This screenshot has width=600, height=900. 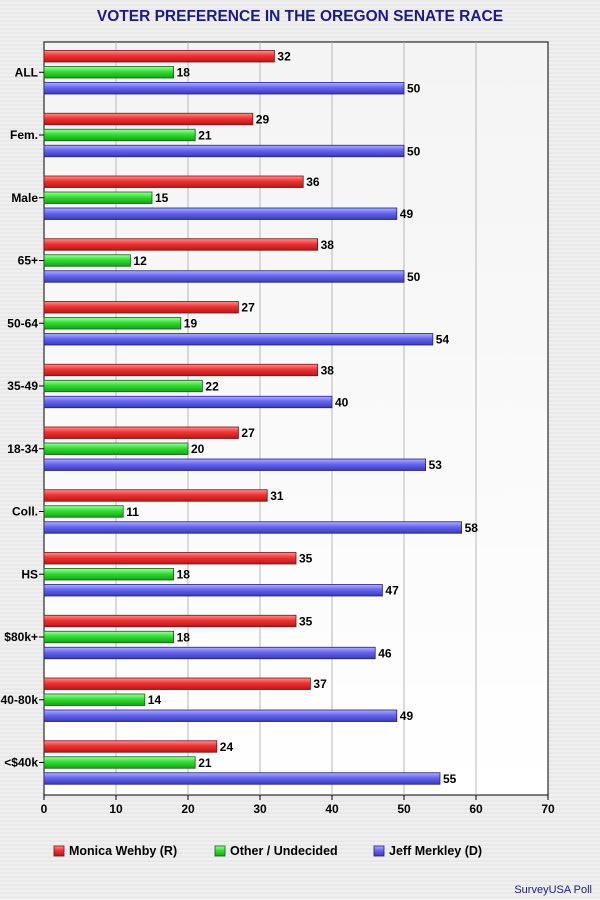 I want to click on value-label: 40, so click(x=342, y=402).